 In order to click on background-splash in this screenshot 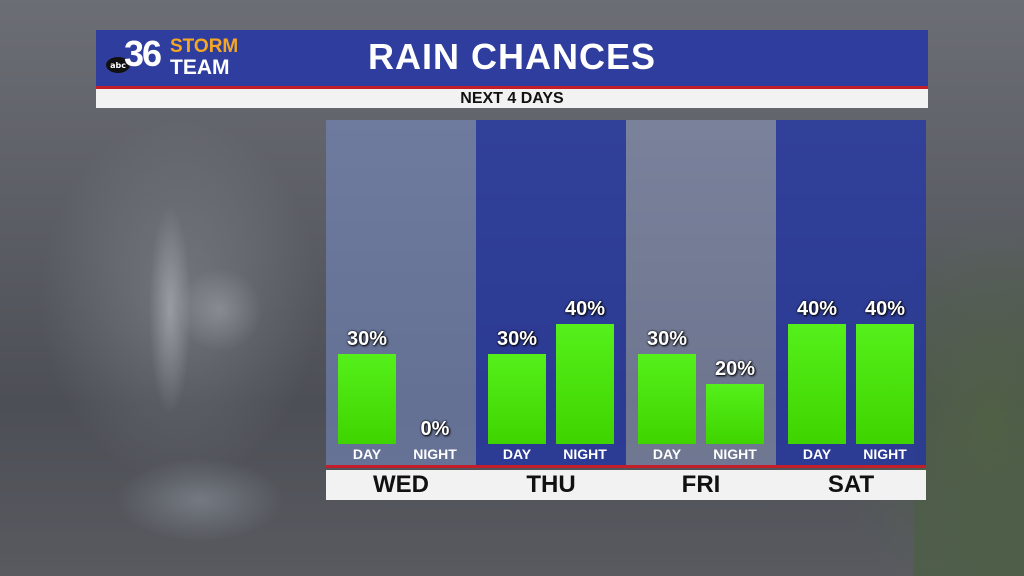, I will do `click(190, 295)`.